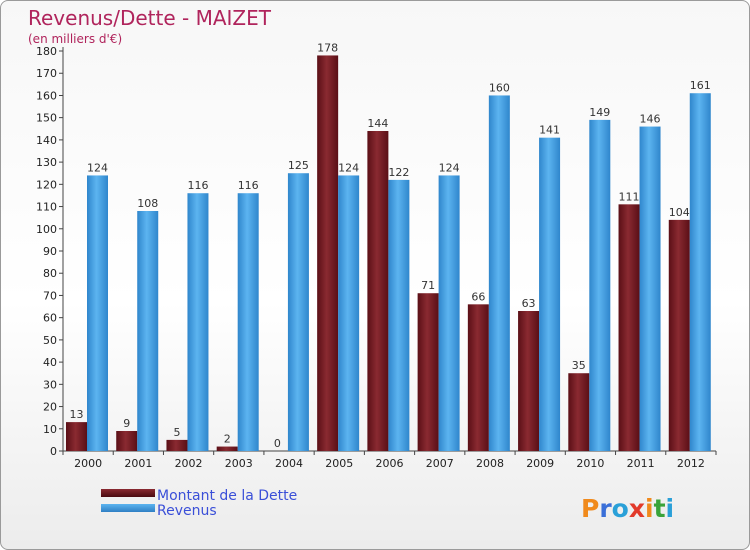 This screenshot has width=750, height=550. What do you see at coordinates (176, 432) in the screenshot?
I see `data-label-dette: 5` at bounding box center [176, 432].